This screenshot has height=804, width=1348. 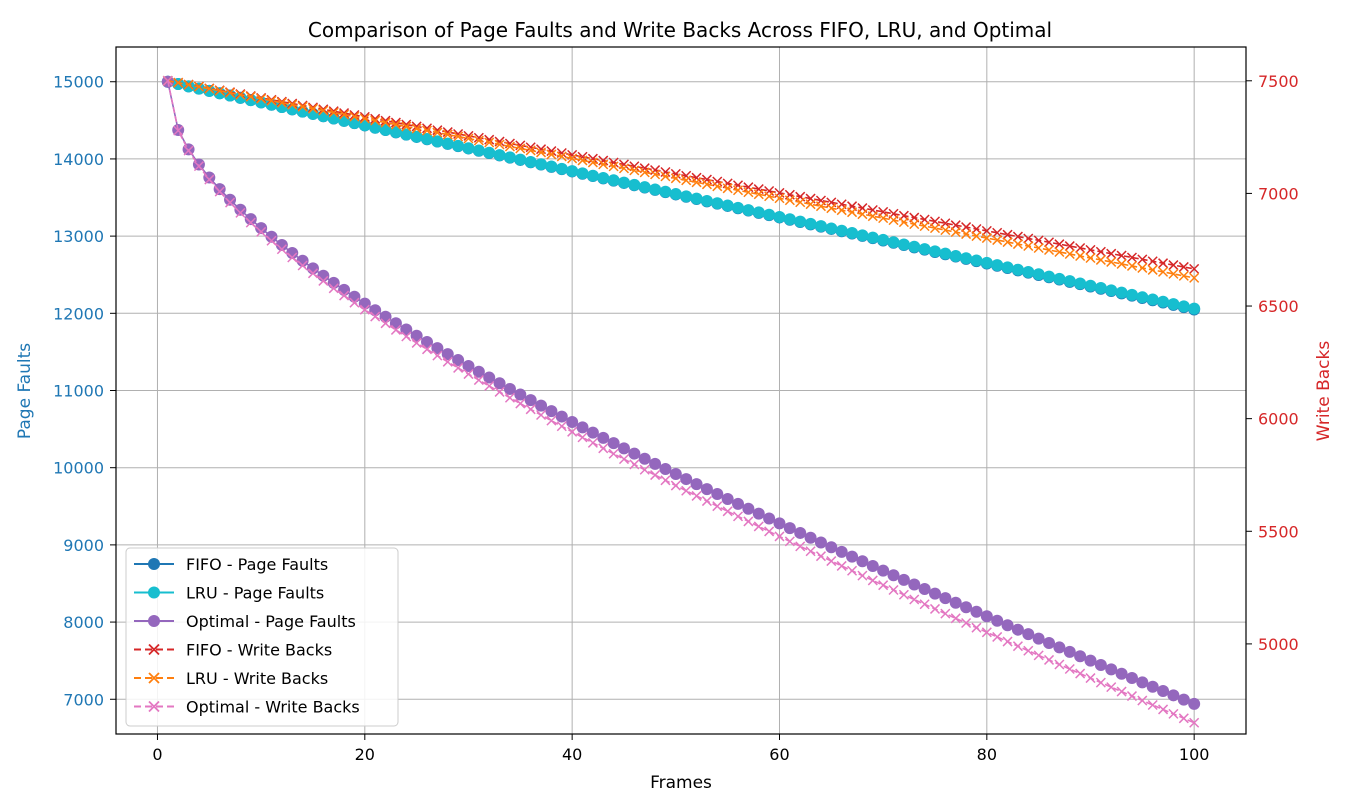 I want to click on y-right-axis-label: Write Backs, so click(x=1324, y=391).